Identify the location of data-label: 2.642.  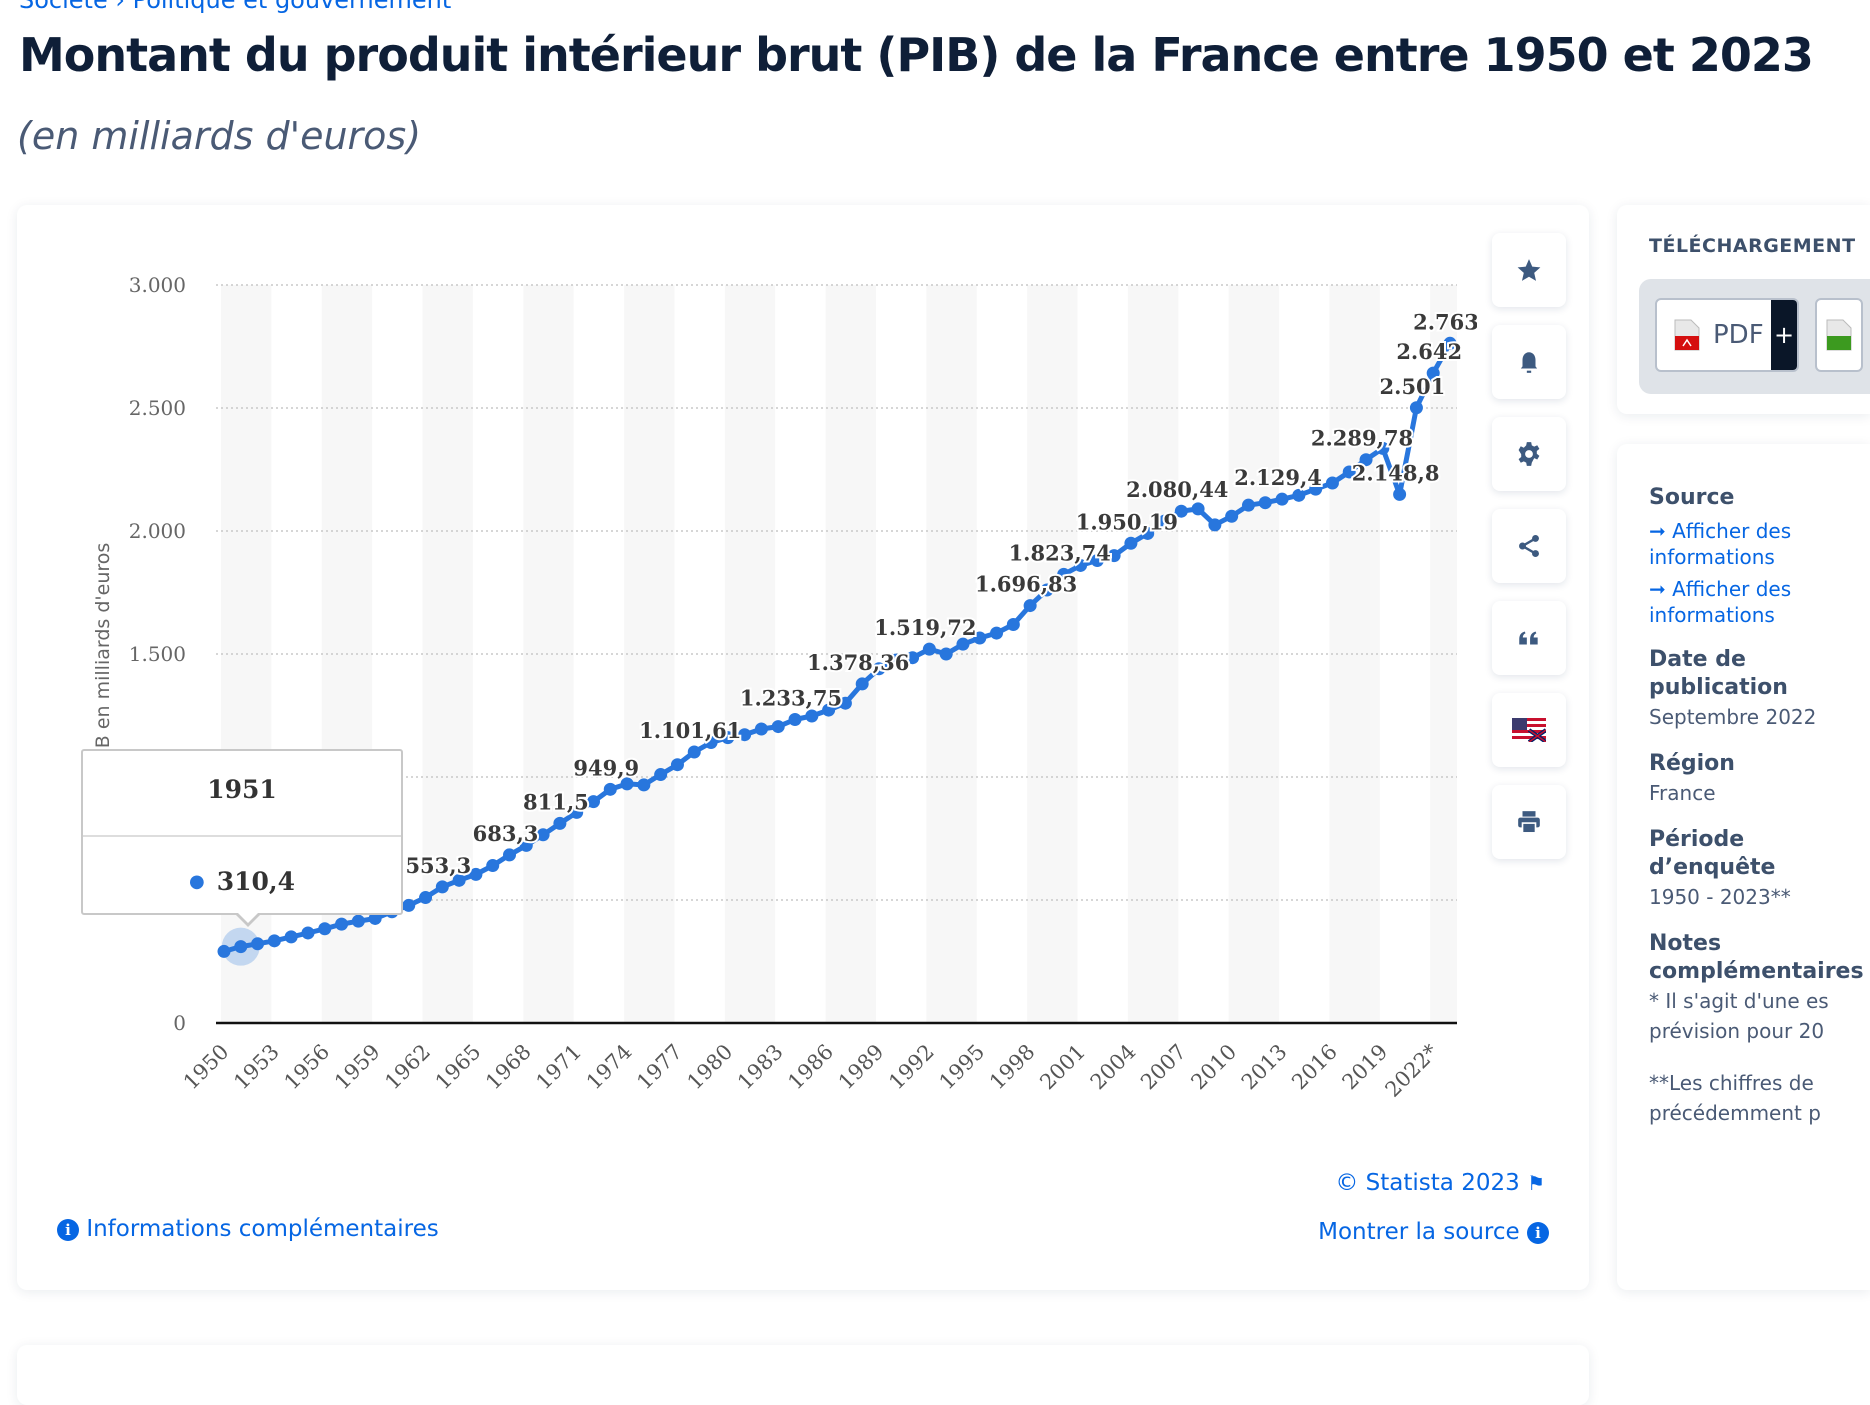
(1429, 351).